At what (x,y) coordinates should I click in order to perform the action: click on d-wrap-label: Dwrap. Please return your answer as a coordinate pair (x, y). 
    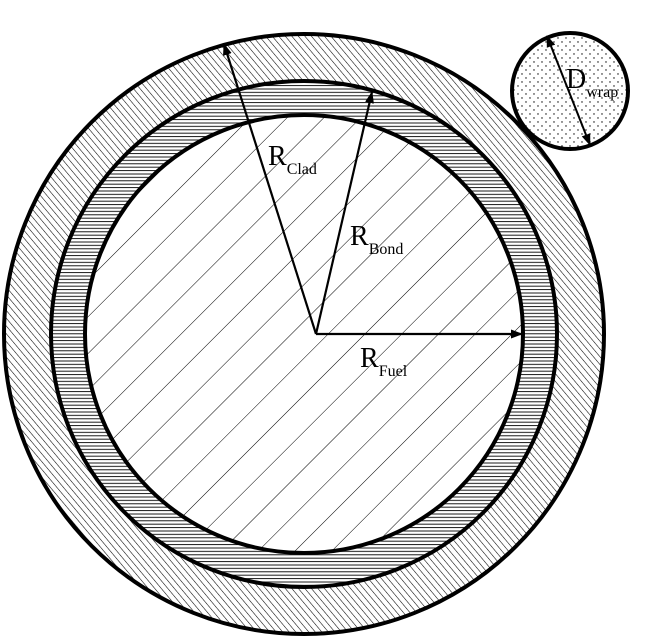
    Looking at the image, I should click on (592, 82).